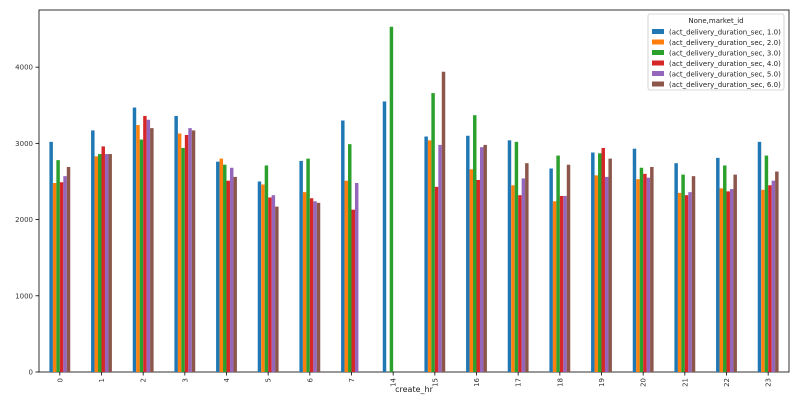 This screenshot has height=406, width=804. What do you see at coordinates (645, 272) in the screenshot?
I see `bar-hr20-series4` at bounding box center [645, 272].